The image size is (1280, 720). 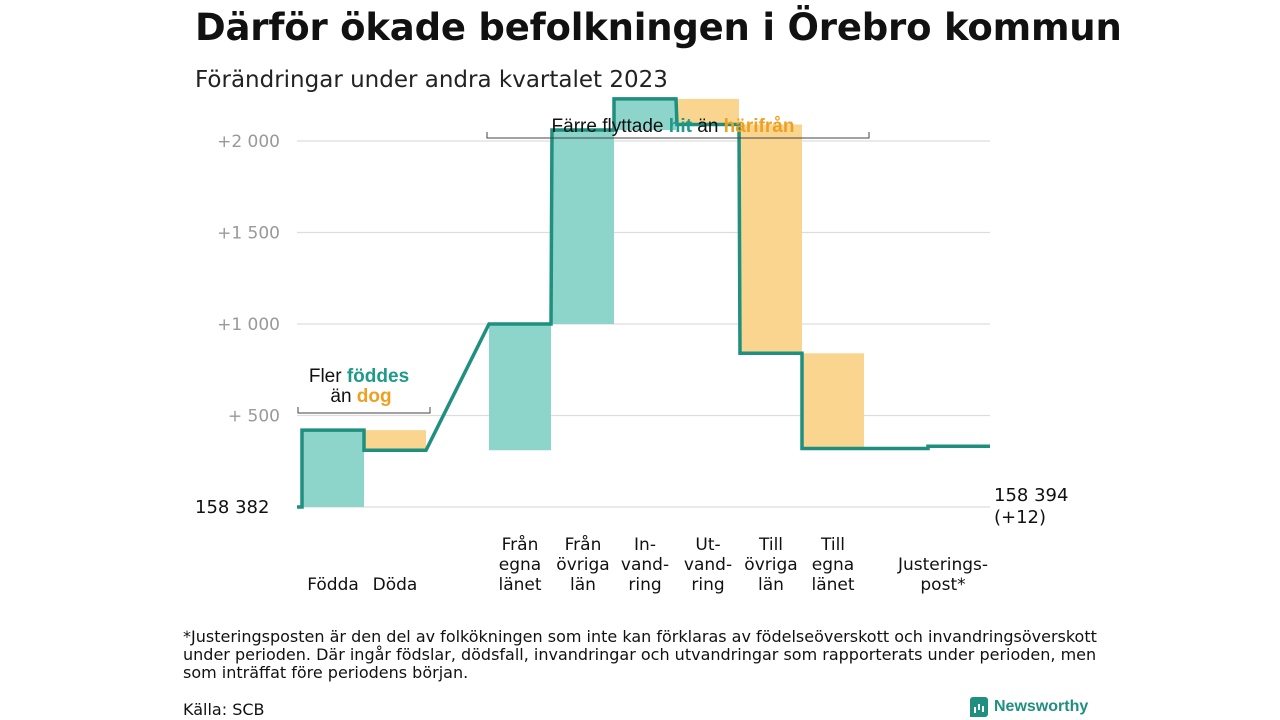 I want to click on y-tick-label: +1 500, so click(x=248, y=234).